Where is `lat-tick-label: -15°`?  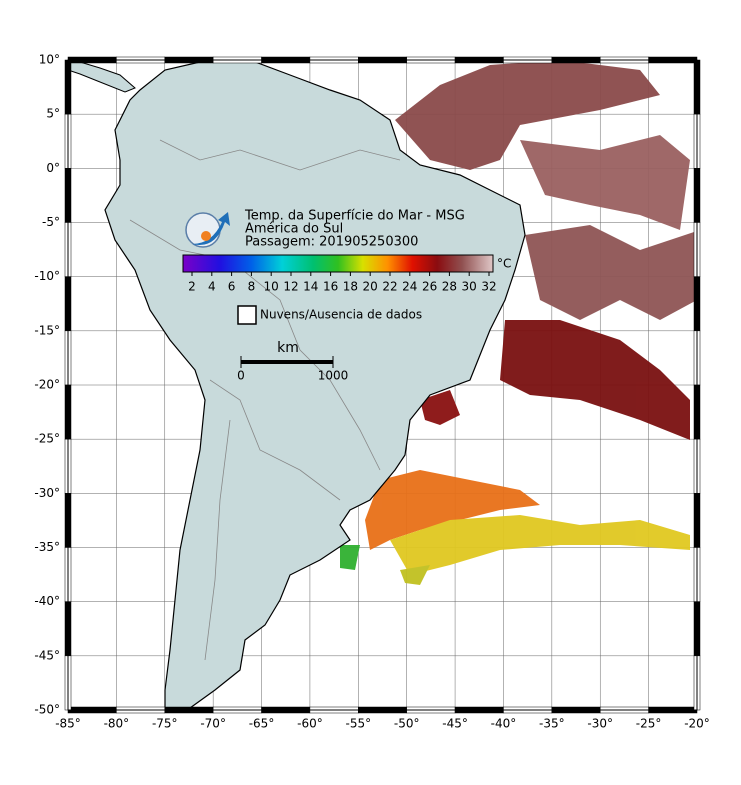 lat-tick-label: -15° is located at coordinates (47, 330).